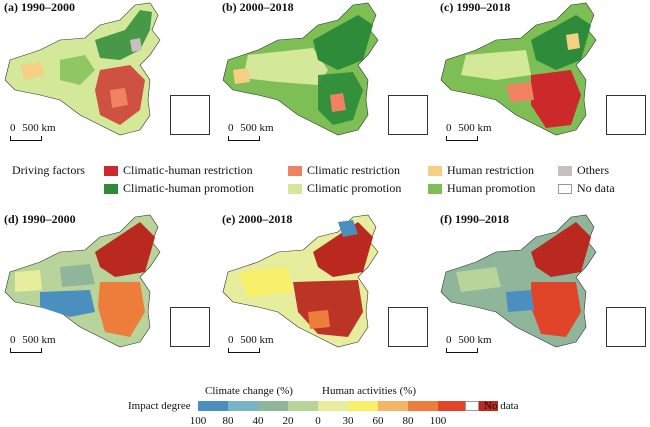  Describe the element at coordinates (348, 421) in the screenshot. I see `colorbar-tick: 30` at that location.